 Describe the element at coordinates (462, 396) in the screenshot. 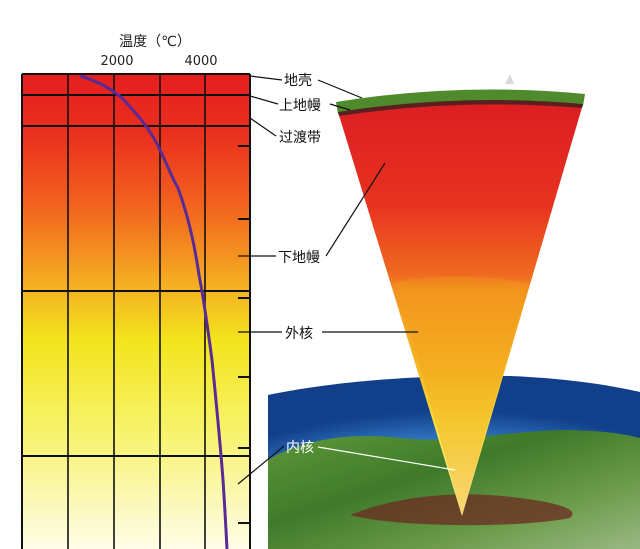

I see `outer-core-shade` at that location.